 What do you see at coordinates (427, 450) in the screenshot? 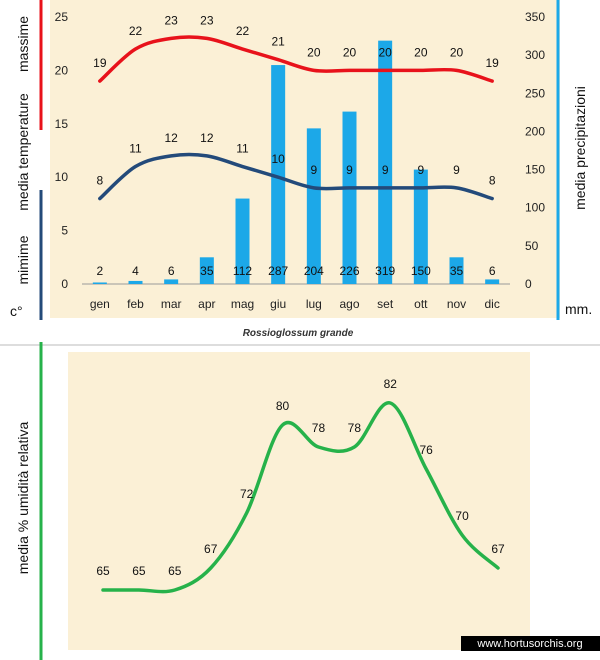
I see `humidity-label: 76` at bounding box center [427, 450].